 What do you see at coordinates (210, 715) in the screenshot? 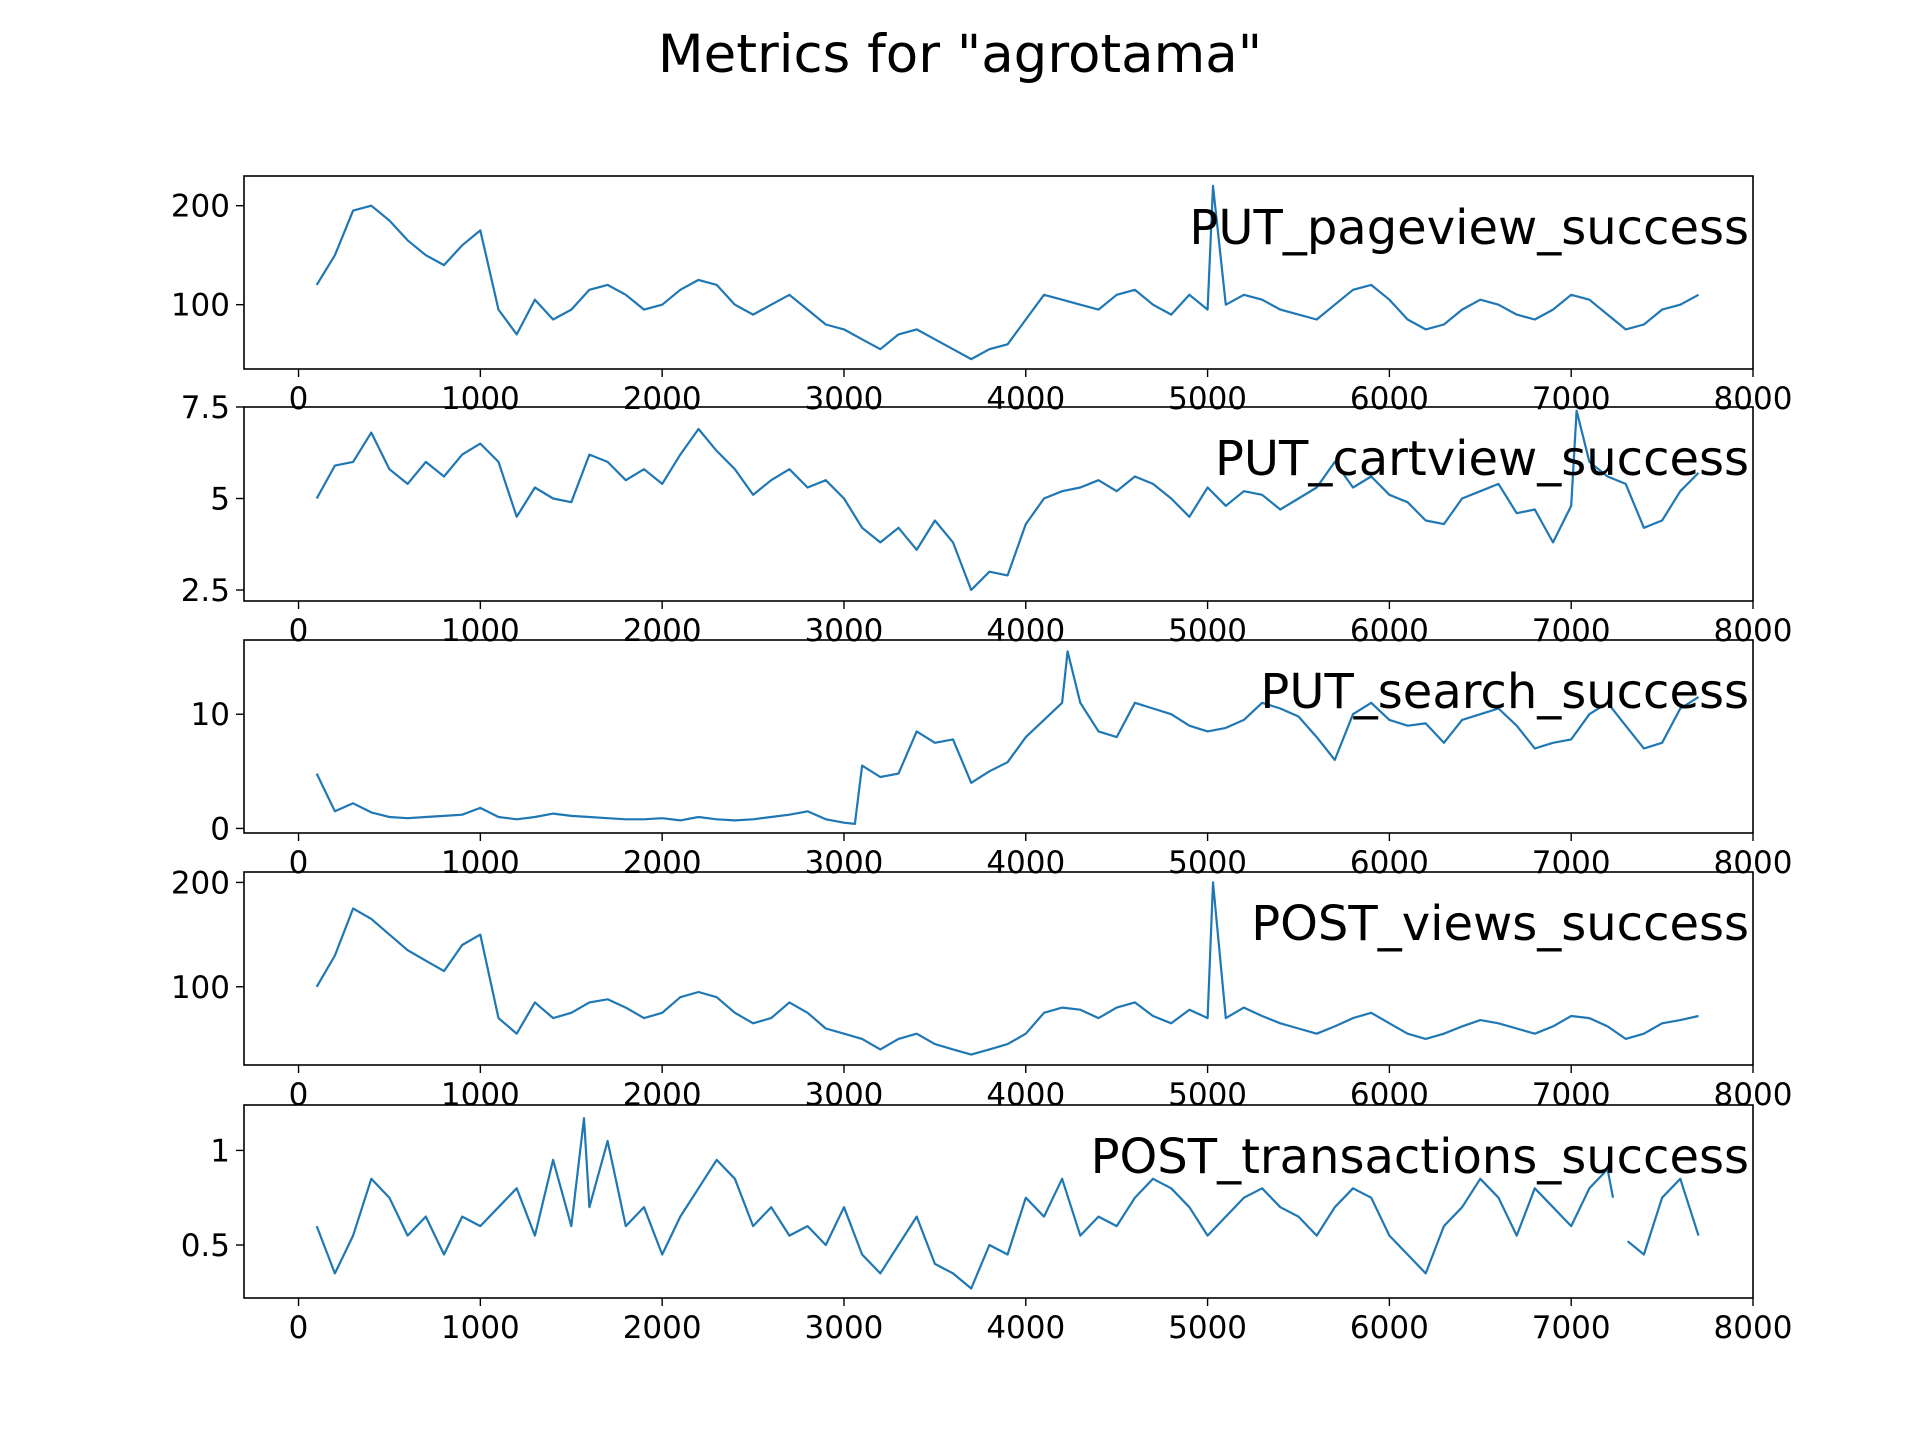
I see `y-tick-label: 10` at bounding box center [210, 715].